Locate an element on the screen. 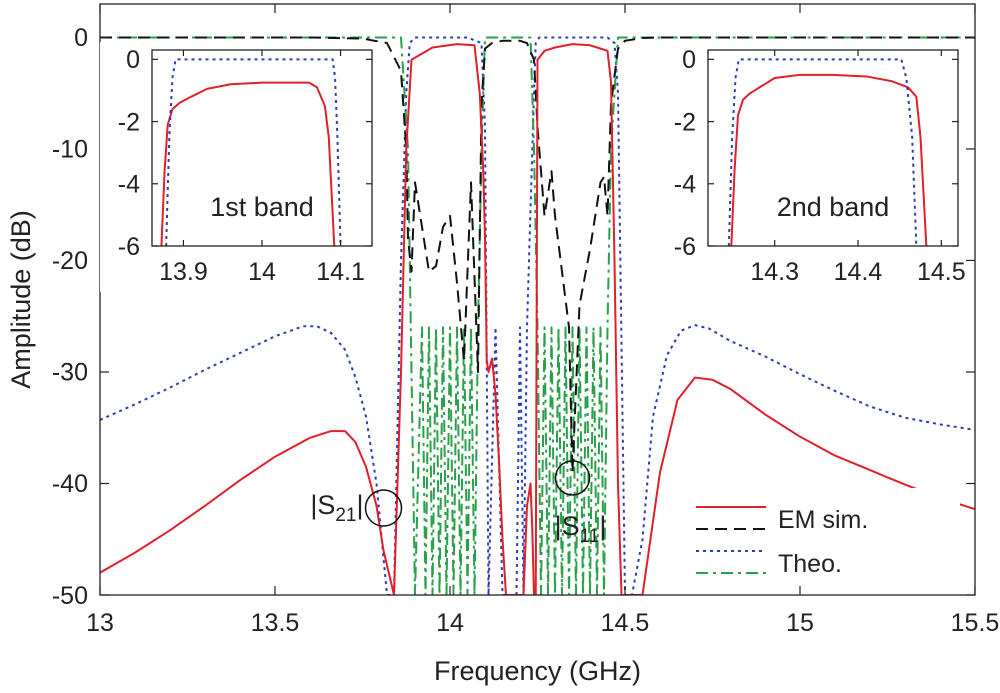 The image size is (1000, 693). main-x-tick-label: 15 is located at coordinates (800, 623).